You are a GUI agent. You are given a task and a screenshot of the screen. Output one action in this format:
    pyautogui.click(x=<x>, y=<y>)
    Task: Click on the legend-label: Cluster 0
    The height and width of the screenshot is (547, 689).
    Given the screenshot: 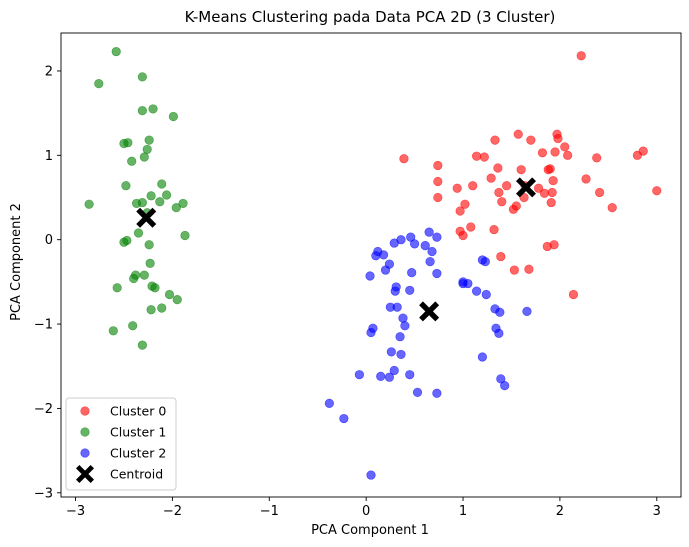 What is the action you would take?
    pyautogui.click(x=138, y=411)
    